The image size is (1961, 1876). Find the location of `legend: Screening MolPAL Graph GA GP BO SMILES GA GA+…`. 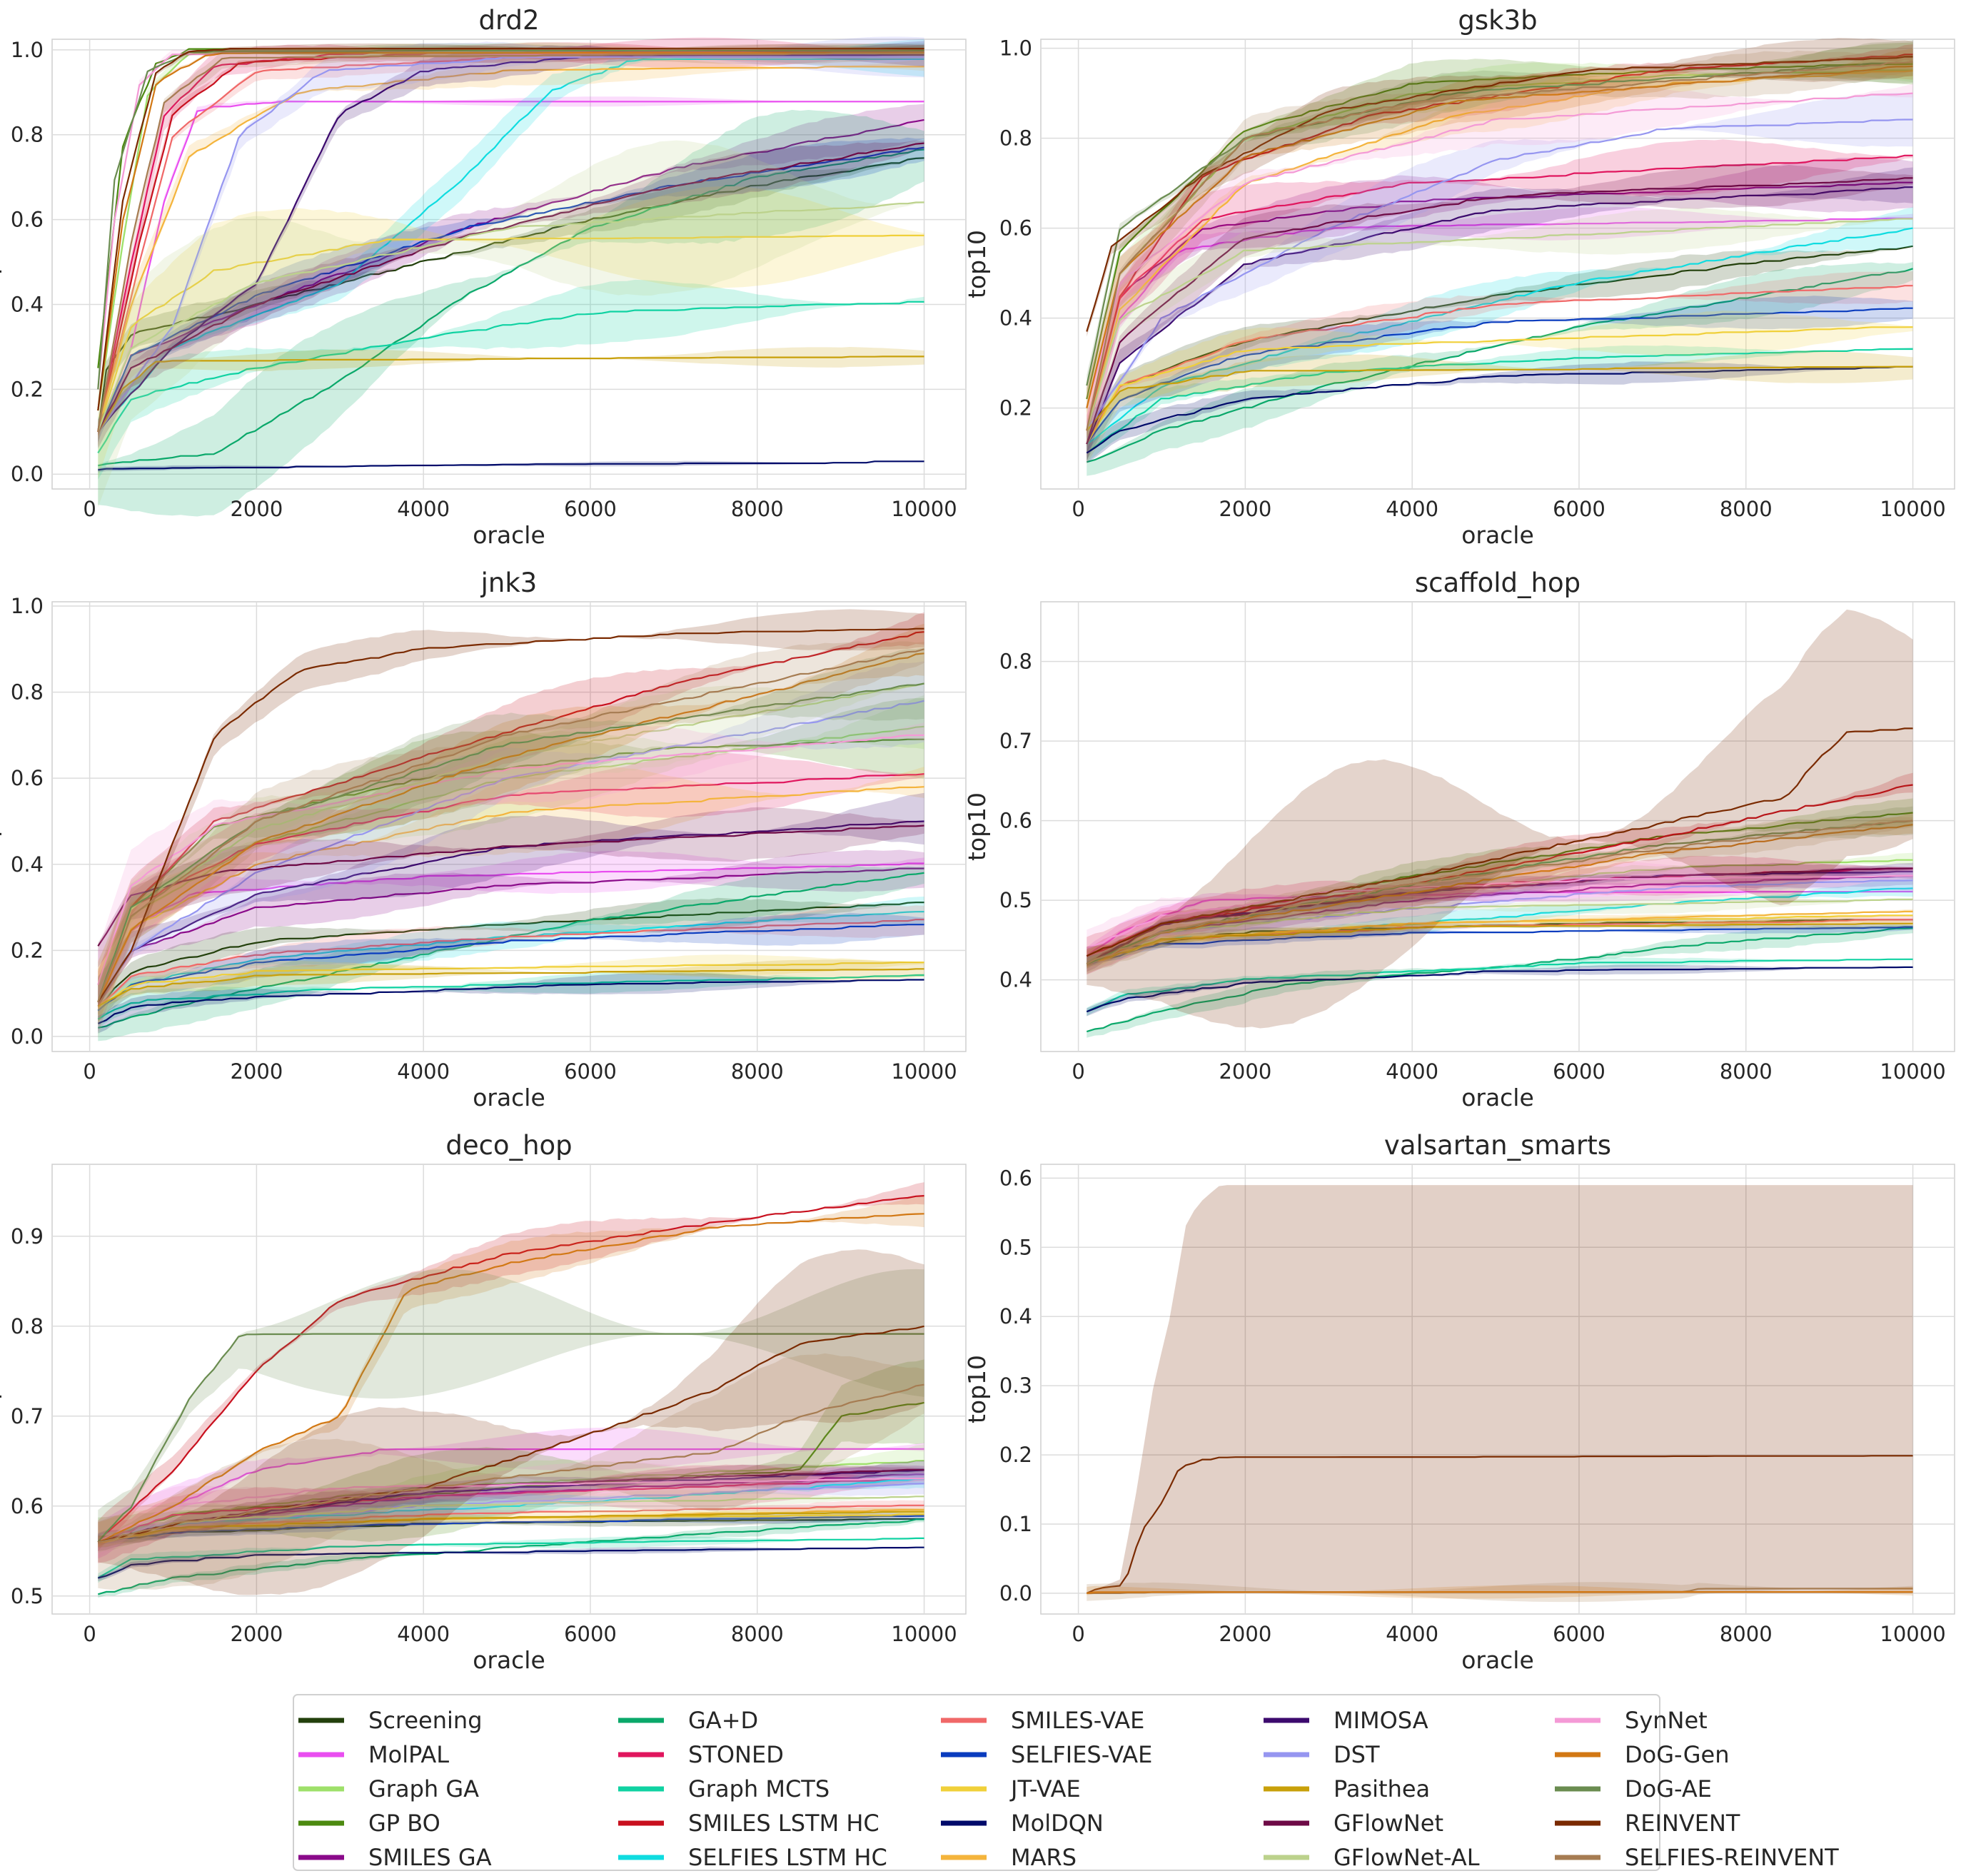

legend: Screening MolPAL Graph GA GP BO SMILES GA GA+… is located at coordinates (1066, 1783).